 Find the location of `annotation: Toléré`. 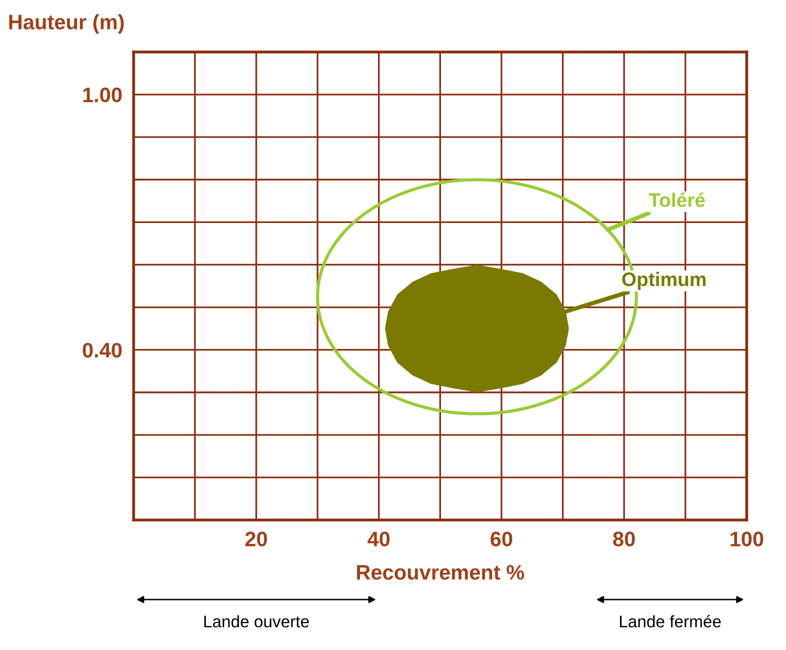

annotation: Toléré is located at coordinates (676, 199).